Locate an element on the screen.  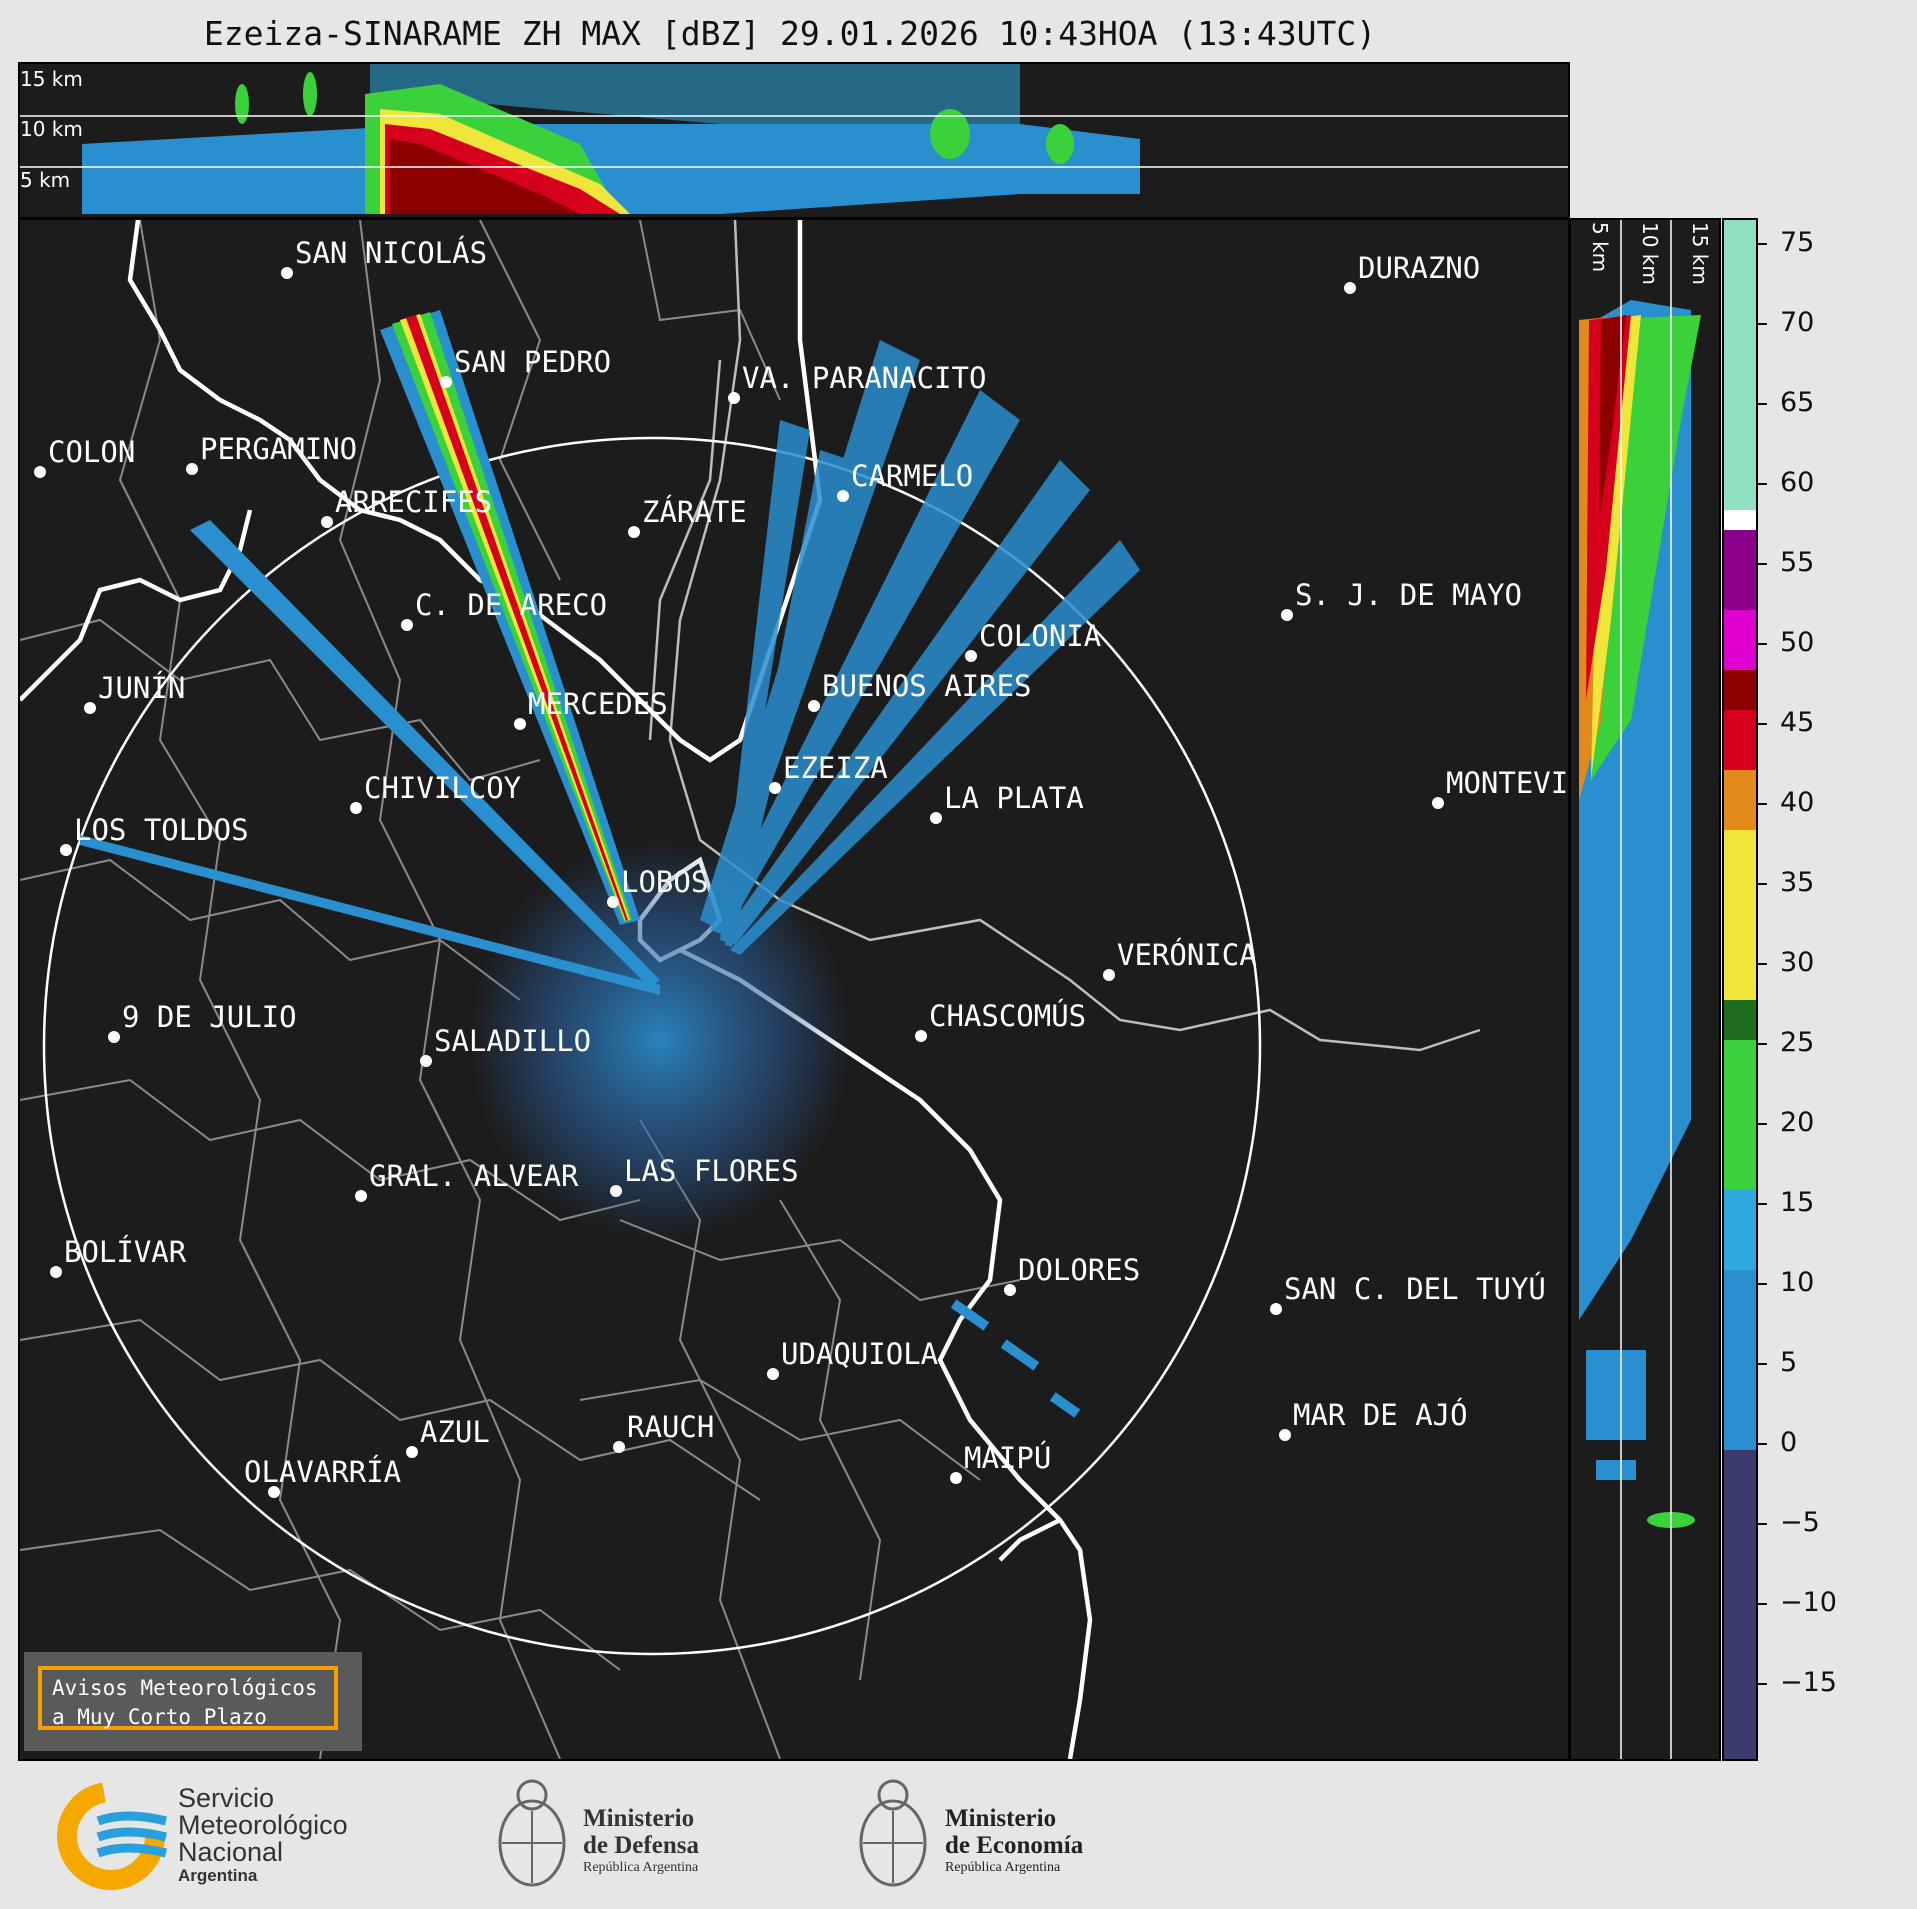
city-label: BOLÍVAR is located at coordinates (125, 1252).